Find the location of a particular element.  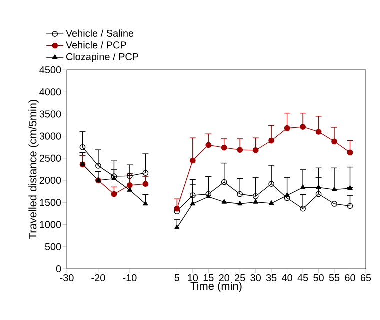

legend-label: Clozapine / PCP is located at coordinates (102, 57).